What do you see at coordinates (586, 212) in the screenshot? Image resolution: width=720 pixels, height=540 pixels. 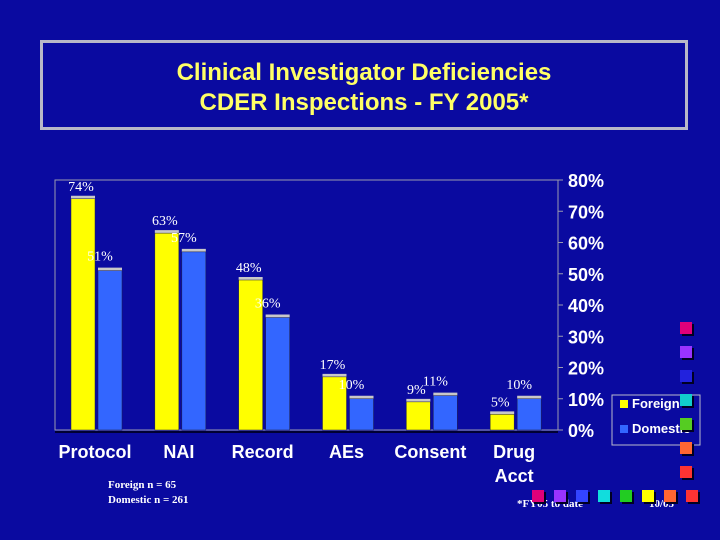 I see `y-tick-label: 70%` at bounding box center [586, 212].